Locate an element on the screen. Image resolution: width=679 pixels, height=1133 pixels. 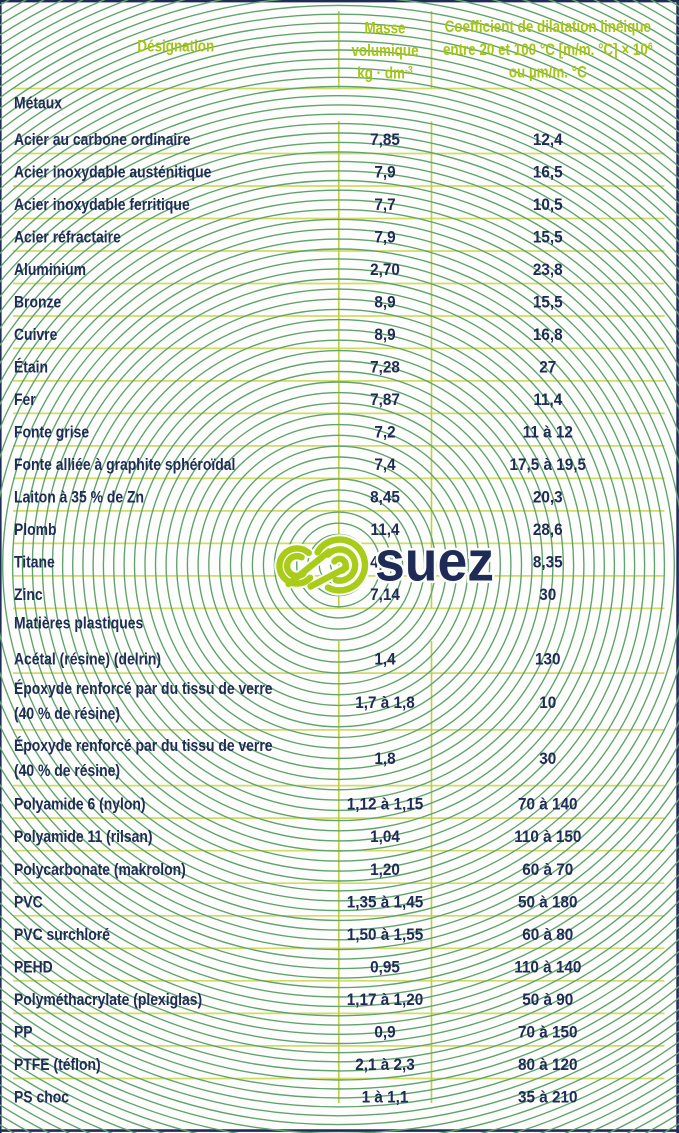
svg-text: 70 à 150 is located at coordinates (548, 1032).